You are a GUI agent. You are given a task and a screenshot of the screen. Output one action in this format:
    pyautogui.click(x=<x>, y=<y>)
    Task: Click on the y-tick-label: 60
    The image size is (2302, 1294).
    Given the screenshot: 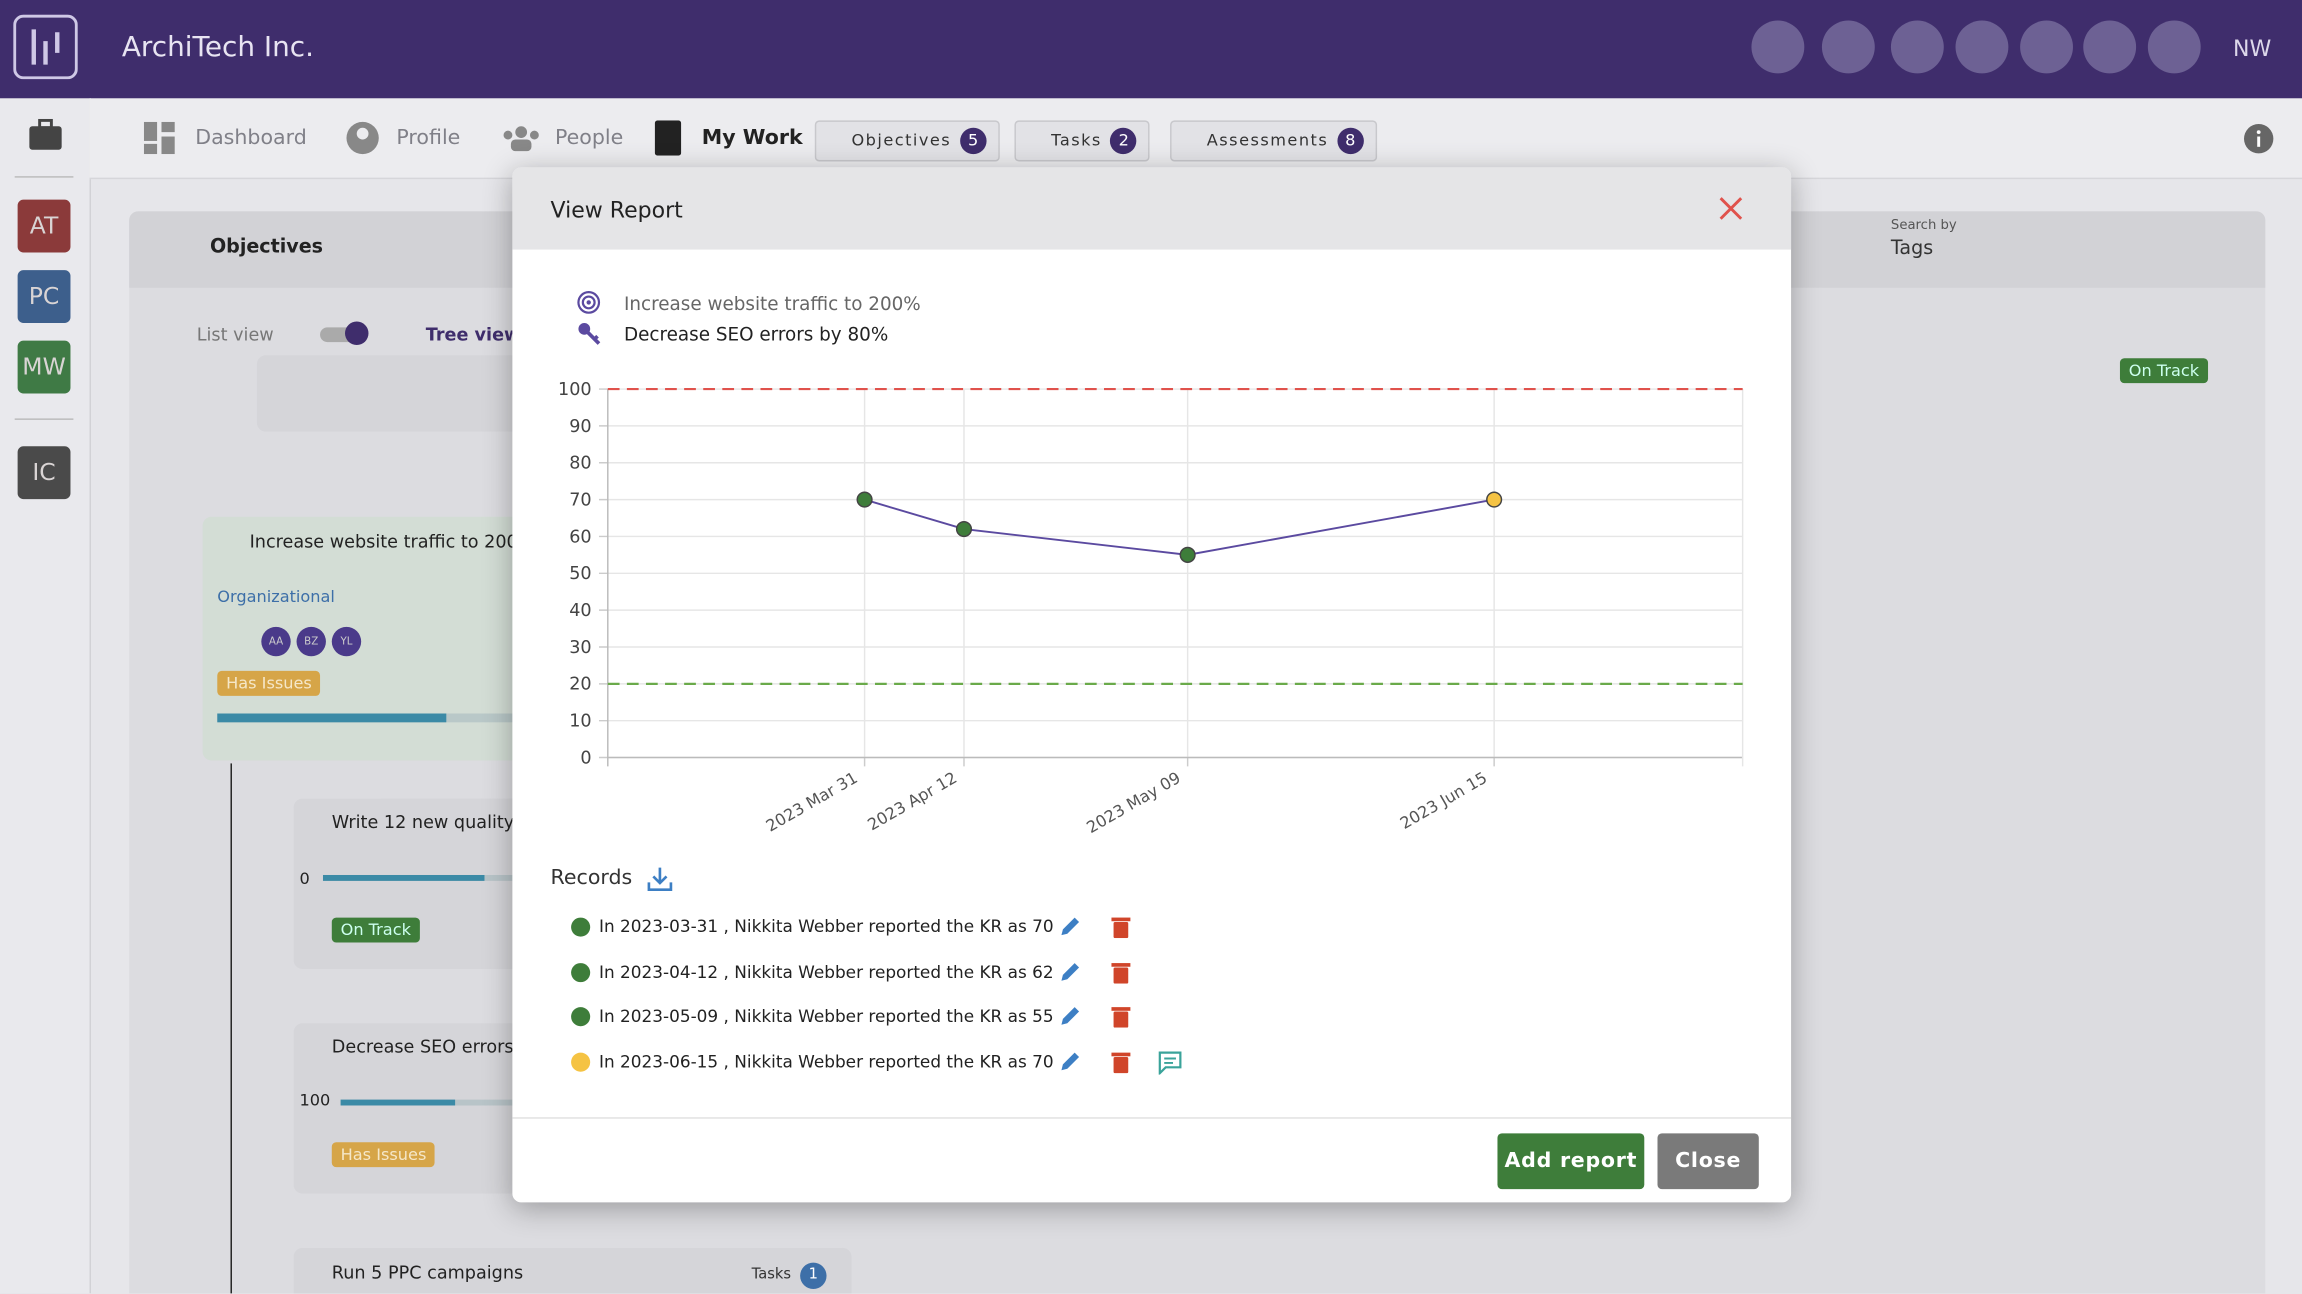 What is the action you would take?
    pyautogui.click(x=580, y=537)
    